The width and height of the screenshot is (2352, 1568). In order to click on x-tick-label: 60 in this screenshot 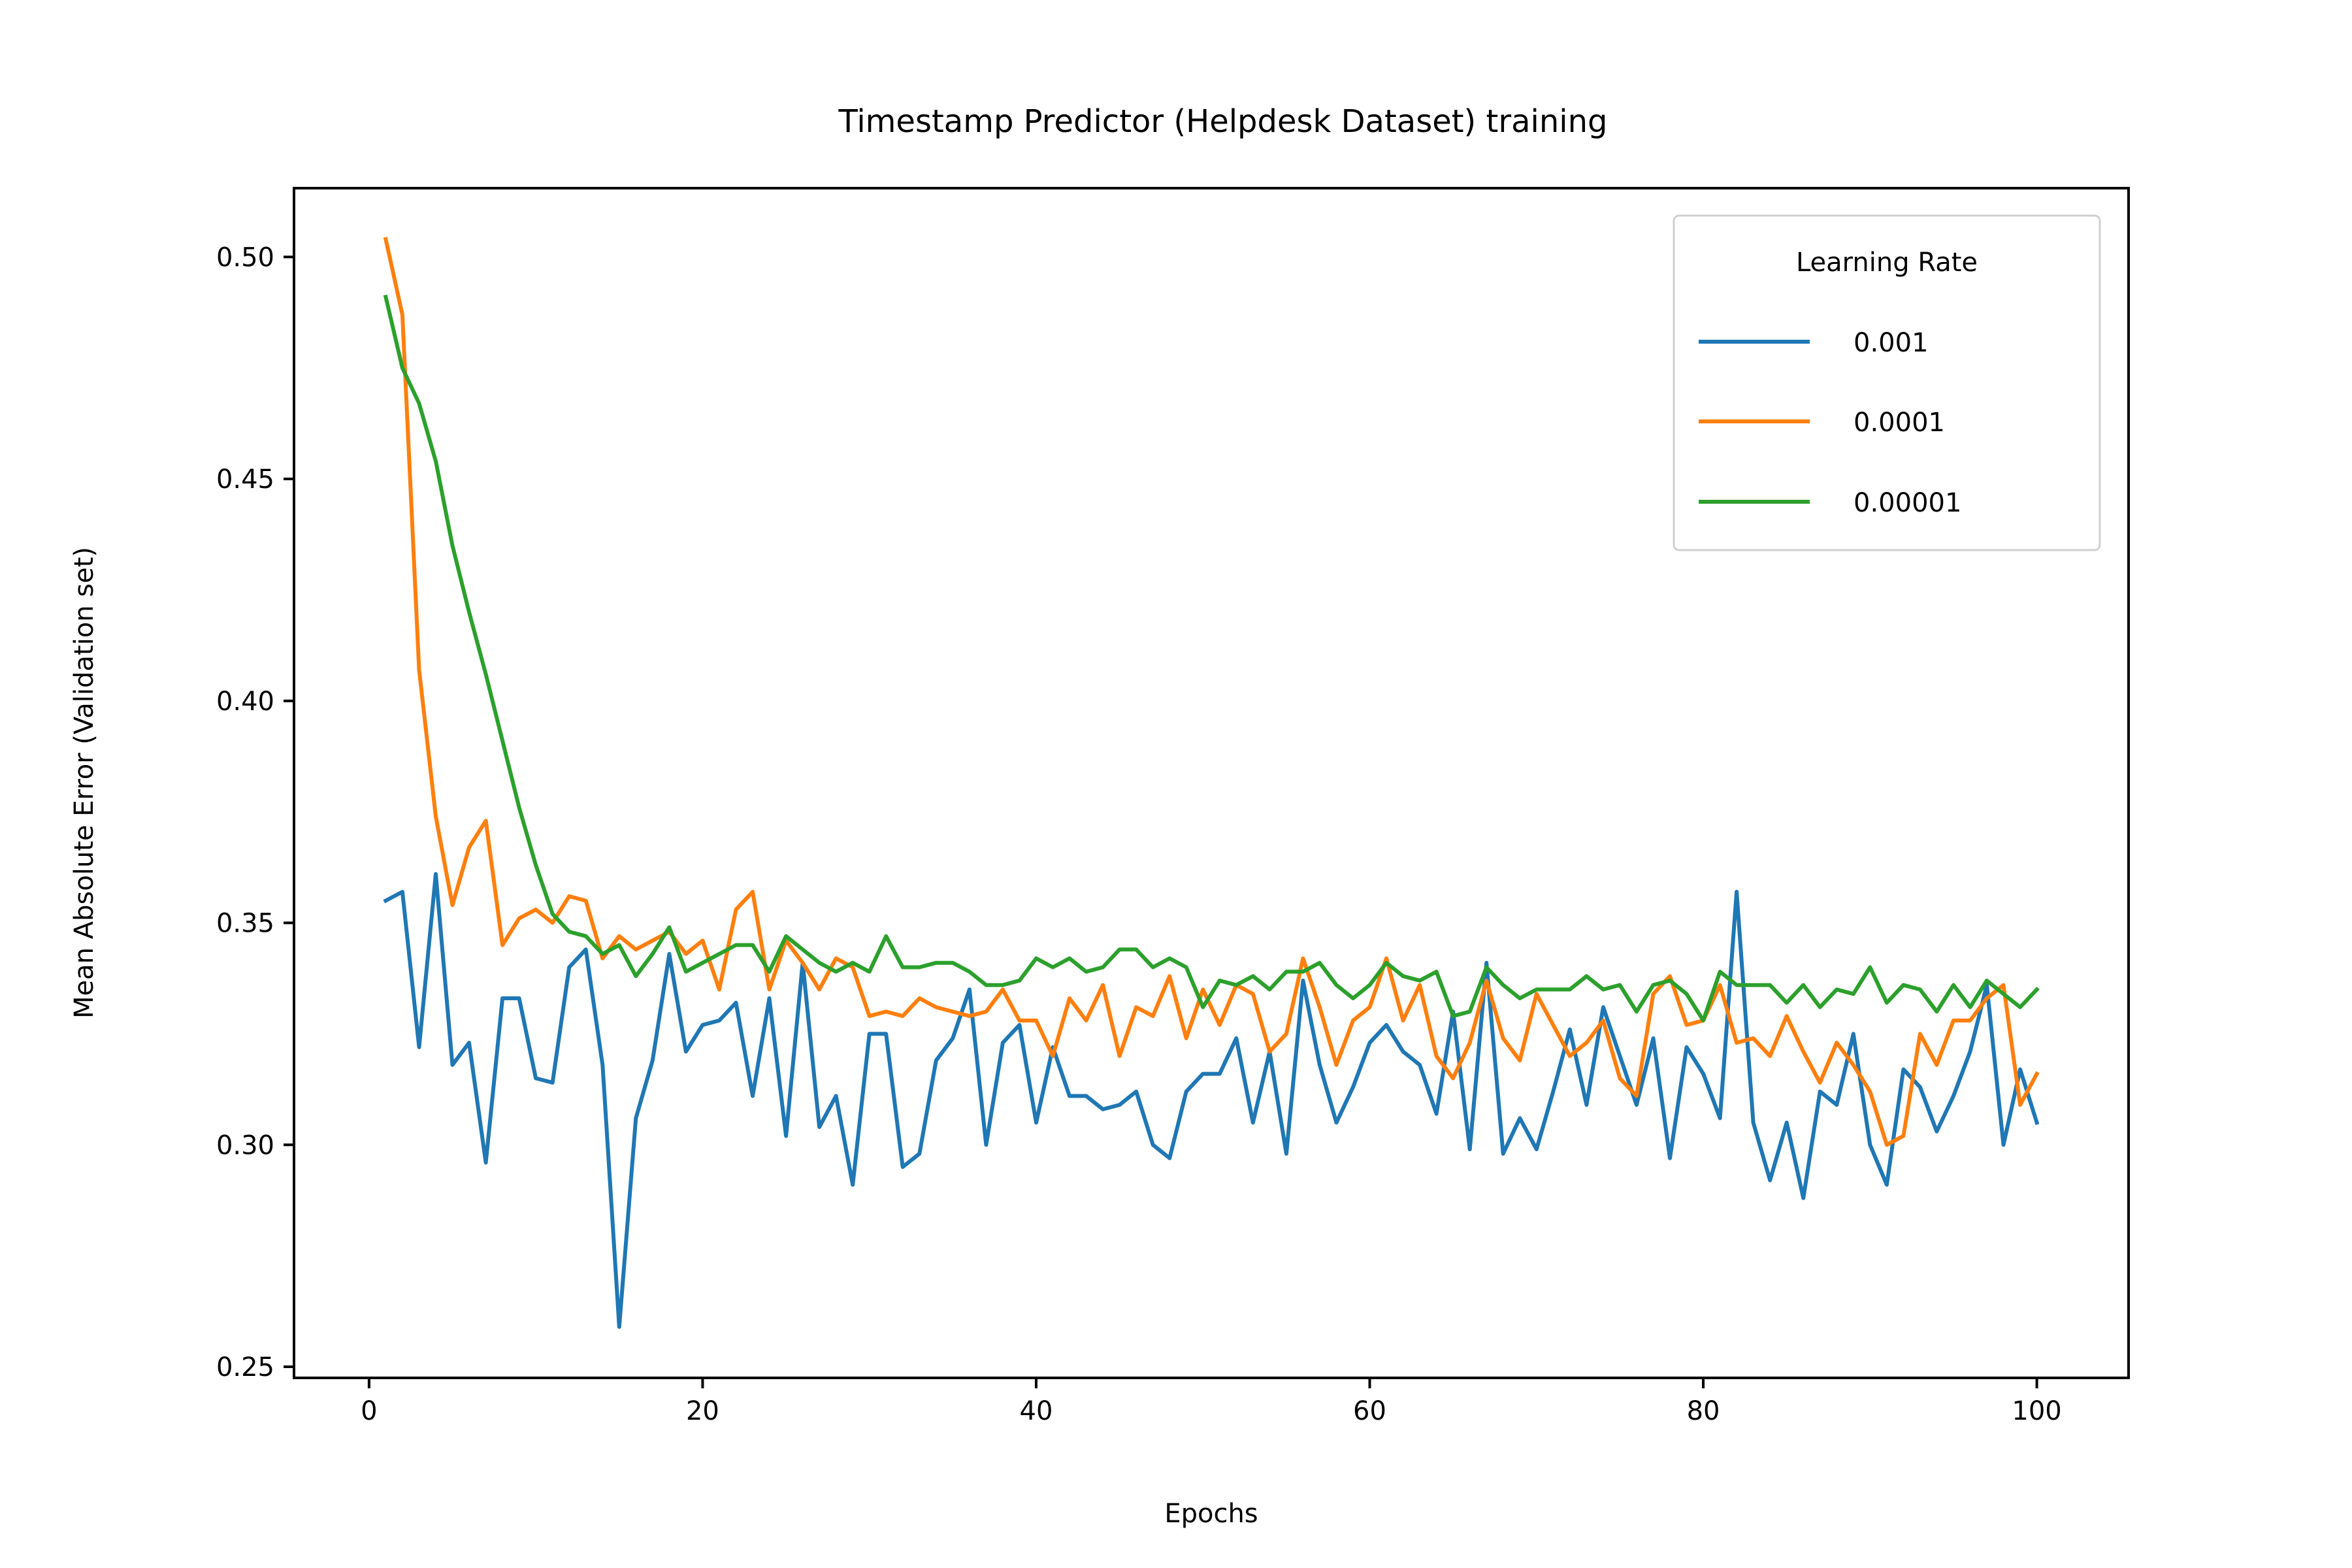, I will do `click(1369, 1411)`.